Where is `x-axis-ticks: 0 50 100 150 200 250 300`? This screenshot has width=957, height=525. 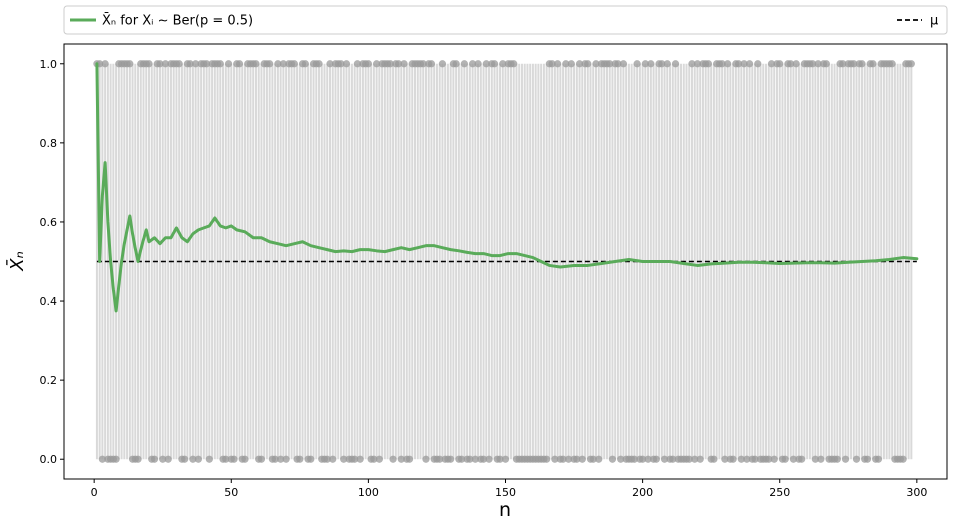
x-axis-ticks: 0 50 100 150 200 250 300 is located at coordinates (509, 489).